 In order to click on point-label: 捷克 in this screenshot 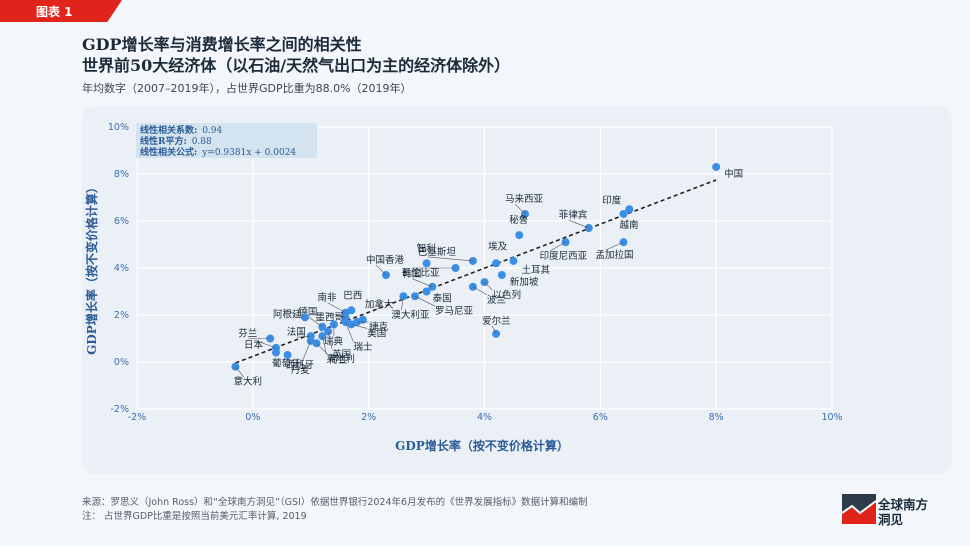, I will do `click(379, 327)`.